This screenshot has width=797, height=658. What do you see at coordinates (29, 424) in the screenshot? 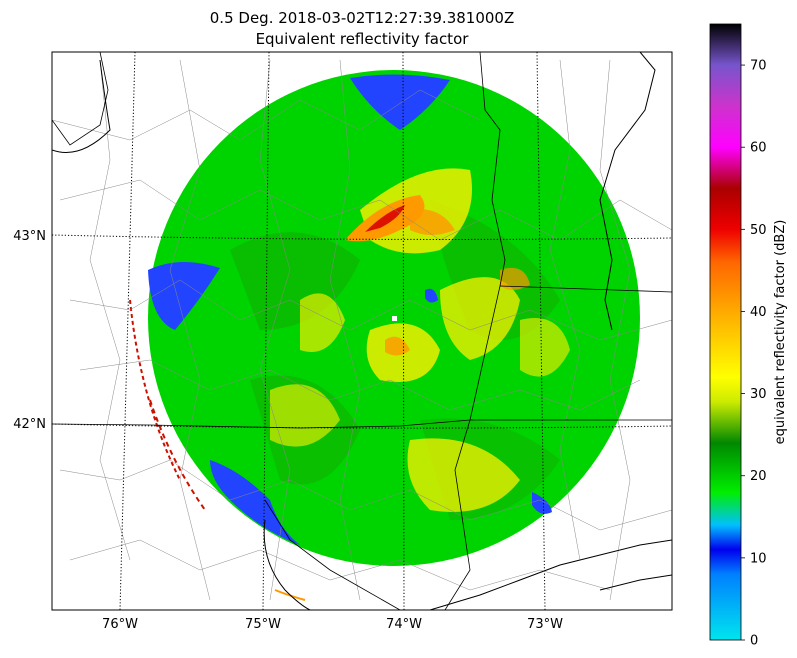
I see `tick-label-42n: 42°N` at bounding box center [29, 424].